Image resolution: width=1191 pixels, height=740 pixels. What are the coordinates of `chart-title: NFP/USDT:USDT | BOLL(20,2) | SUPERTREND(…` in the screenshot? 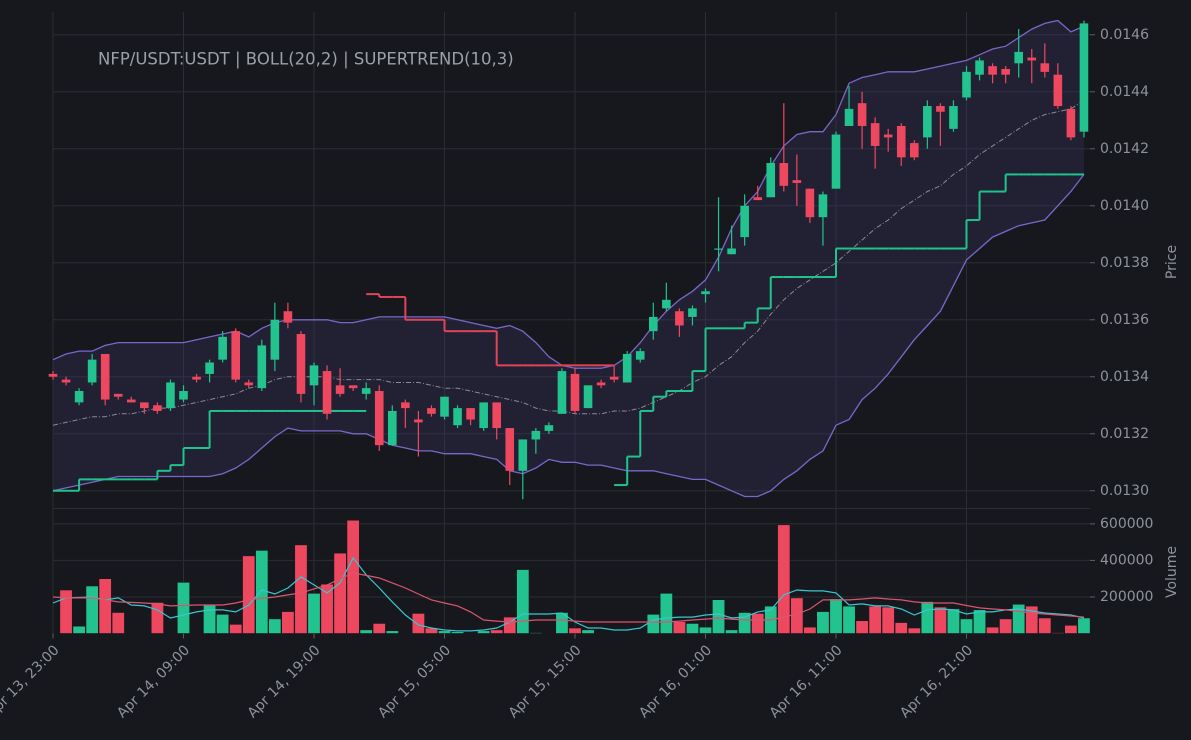 It's located at (306, 59).